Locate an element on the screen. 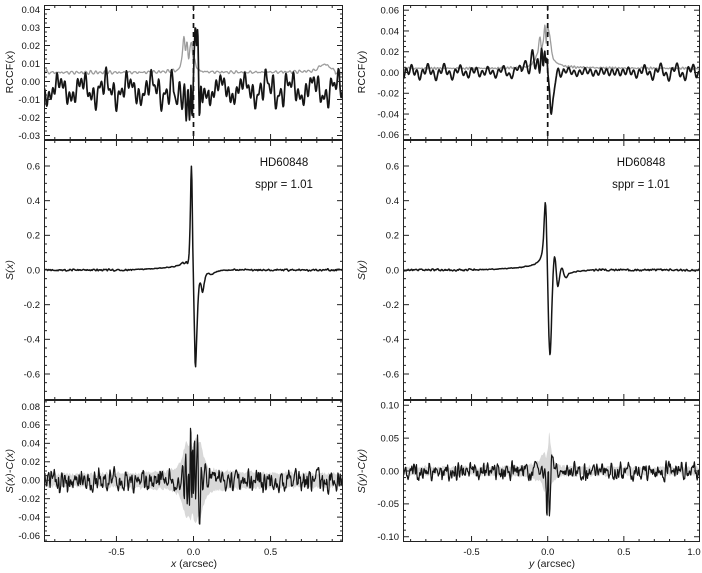  panel-rccf-y: -0.06 -0.04 -0.02 0.00 0.02 0.04 0.06 is located at coordinates (538, 73).